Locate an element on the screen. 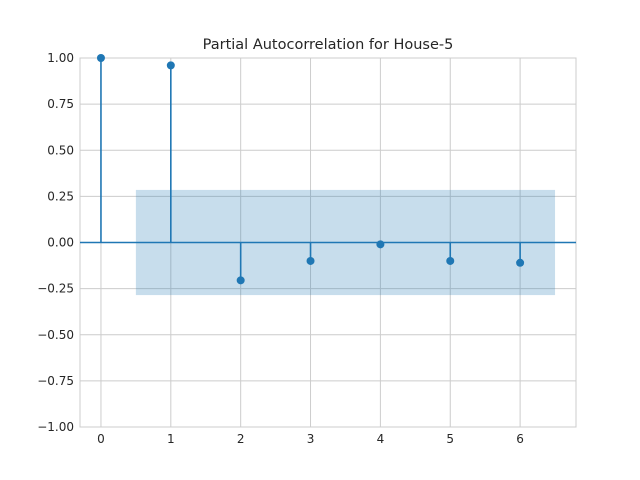 The height and width of the screenshot is (480, 640). x-tick-label: 6 is located at coordinates (520, 439).